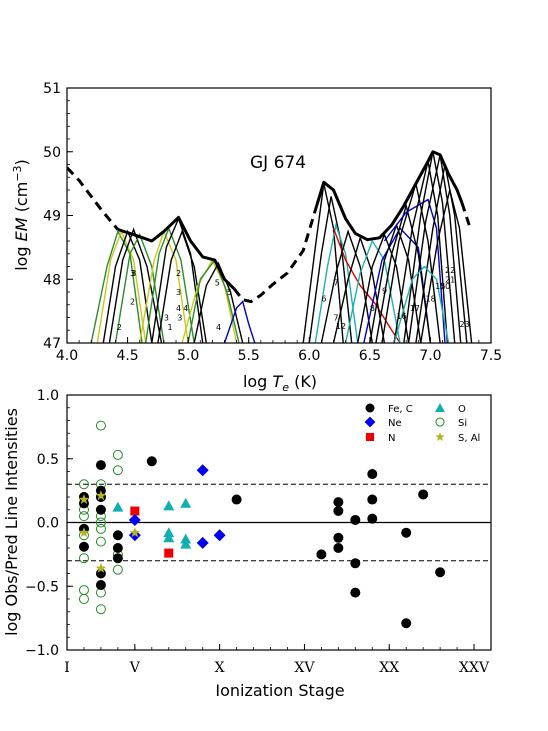  I want to click on x-tick-label: V, so click(135, 668).